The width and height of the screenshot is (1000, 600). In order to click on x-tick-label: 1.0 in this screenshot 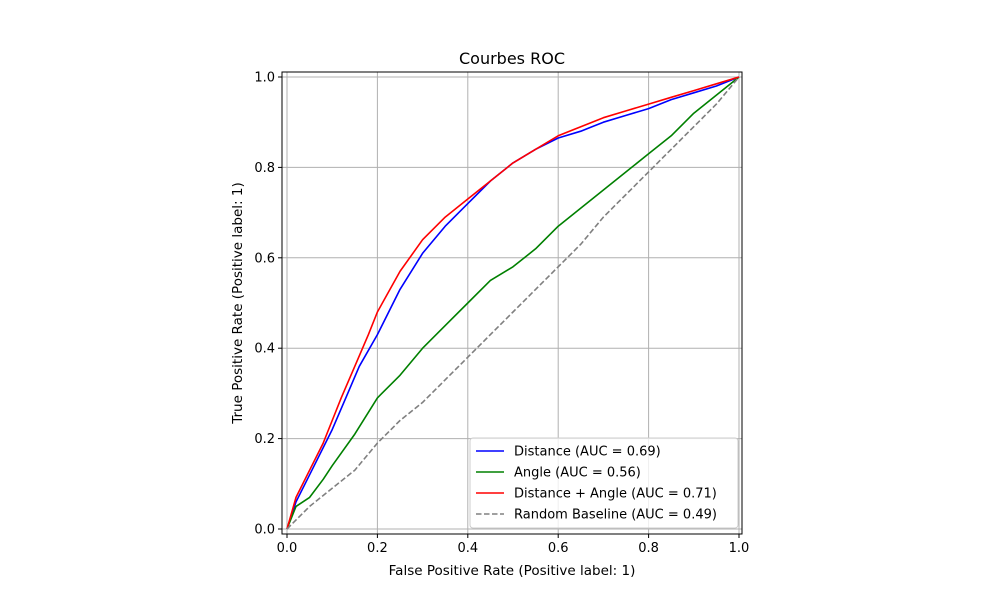, I will do `click(739, 548)`.